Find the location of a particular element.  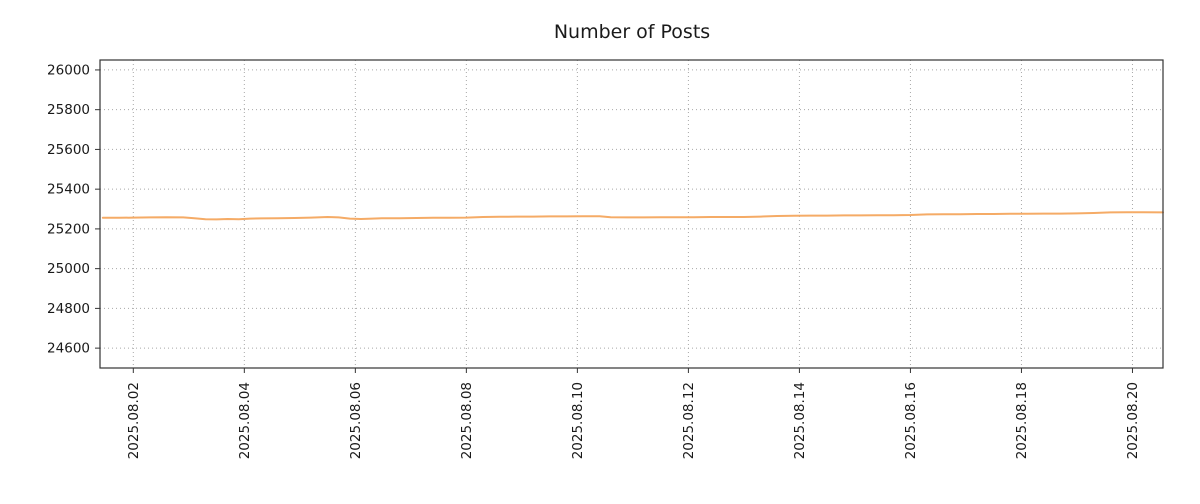

data-series-line is located at coordinates (632, 216).